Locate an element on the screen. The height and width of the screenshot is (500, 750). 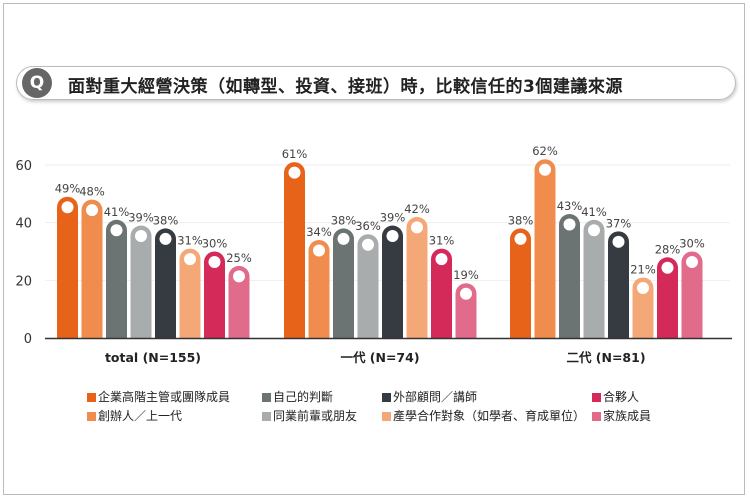
legend-label: 自己的判斷 is located at coordinates (303, 397).